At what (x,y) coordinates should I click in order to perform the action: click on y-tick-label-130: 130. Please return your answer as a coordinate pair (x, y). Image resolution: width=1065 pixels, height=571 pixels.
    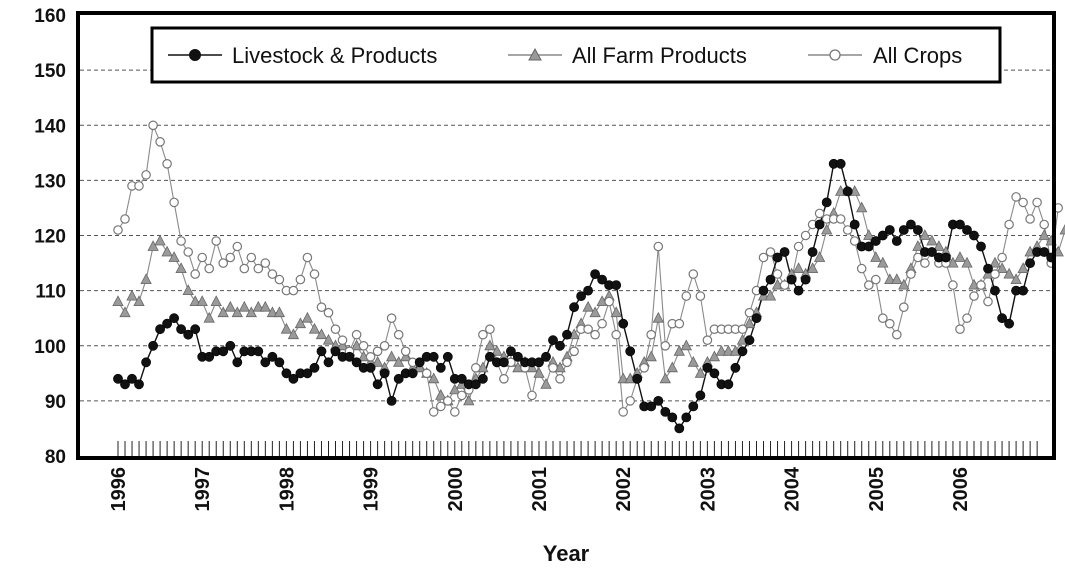
    Looking at the image, I should click on (50, 181).